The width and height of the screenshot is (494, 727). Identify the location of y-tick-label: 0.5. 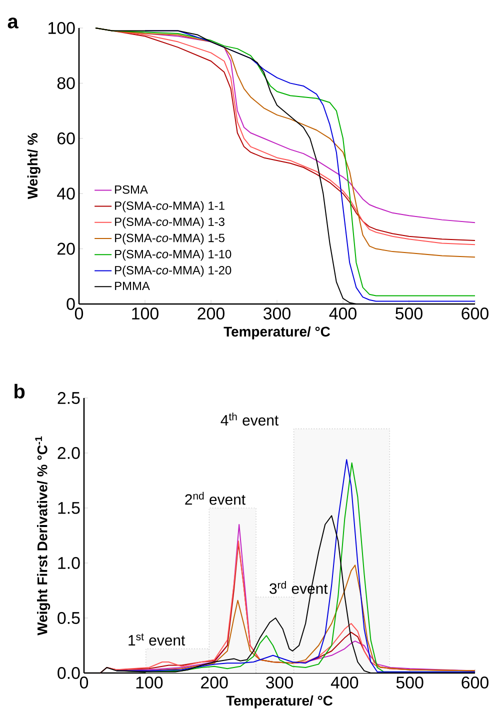
(69, 618).